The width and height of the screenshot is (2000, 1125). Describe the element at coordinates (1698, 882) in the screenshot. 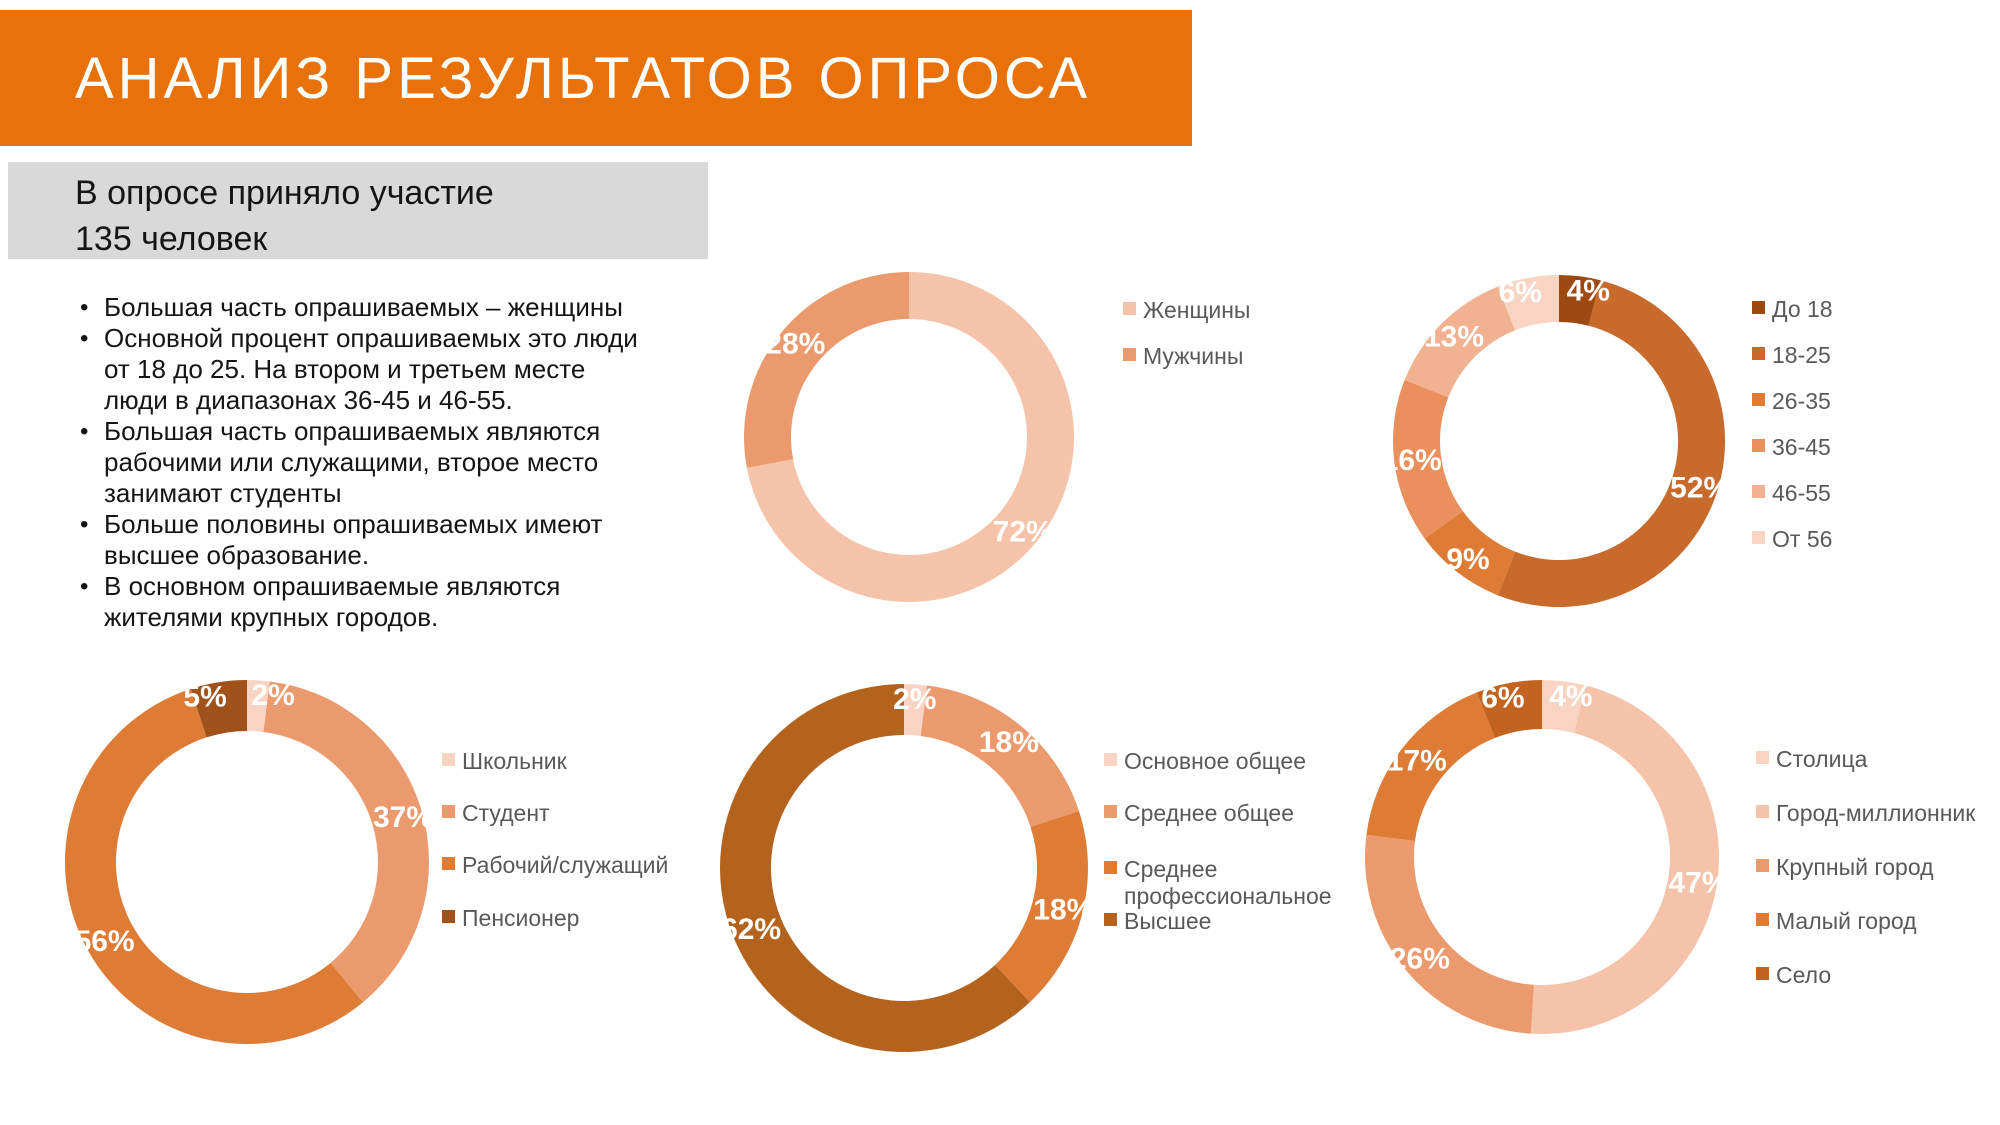

I see `data-label: 47%` at that location.